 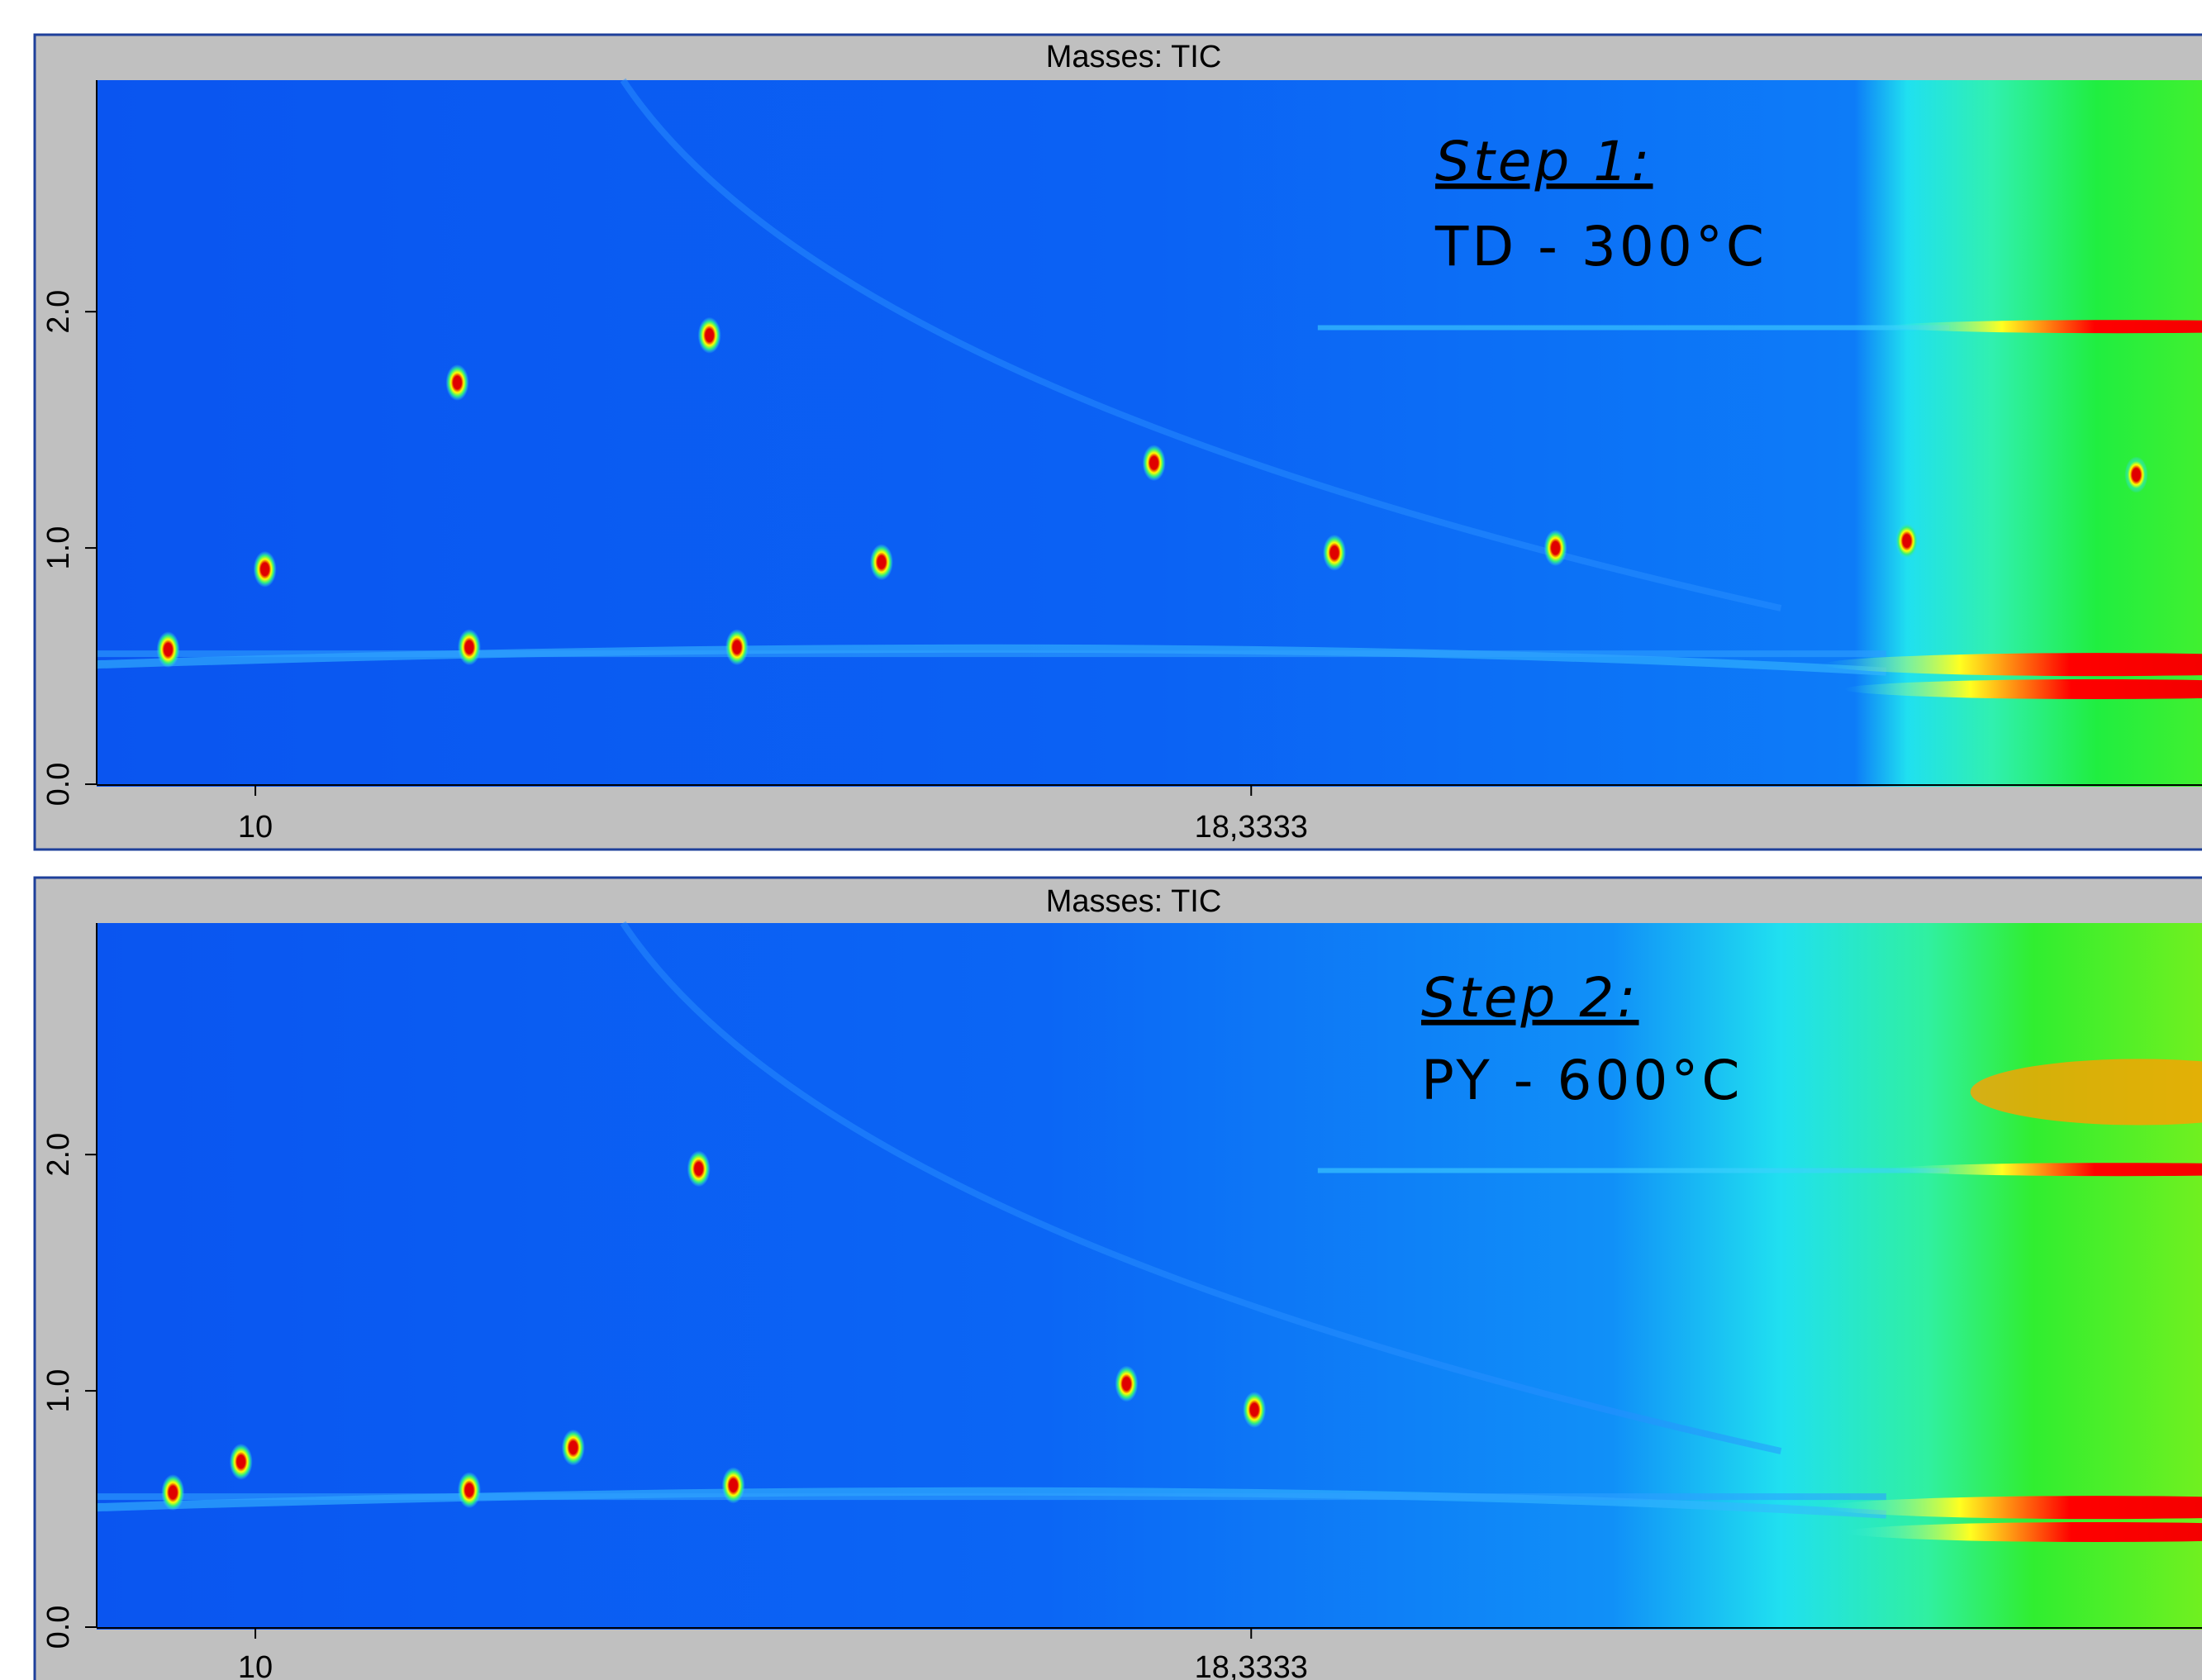 I want to click on orange-blob, so click(x=2086, y=1092).